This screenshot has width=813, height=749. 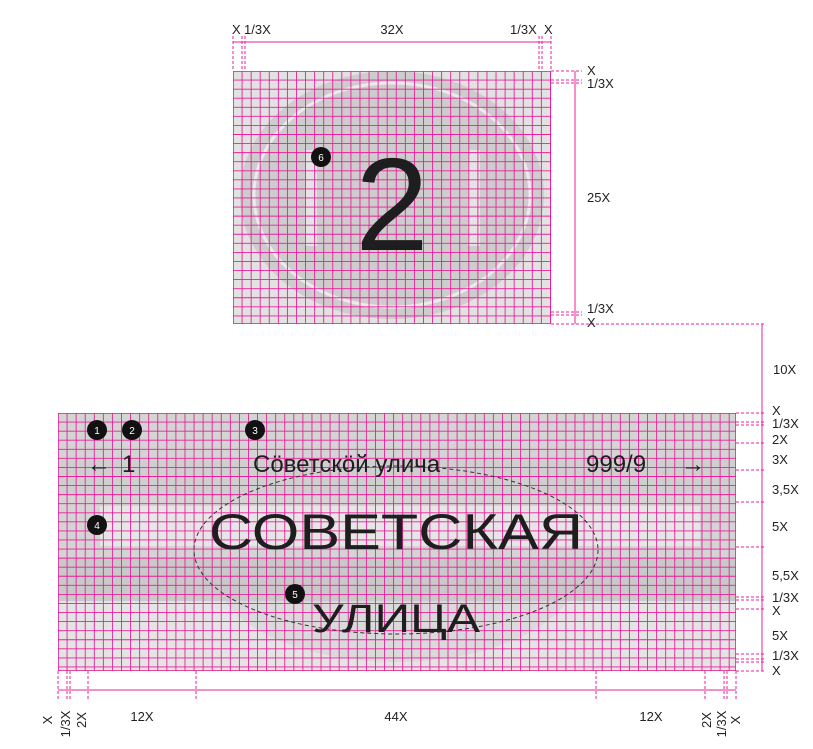 I want to click on street-name-line1: СОВЕТСКАЯ, so click(x=396, y=532).